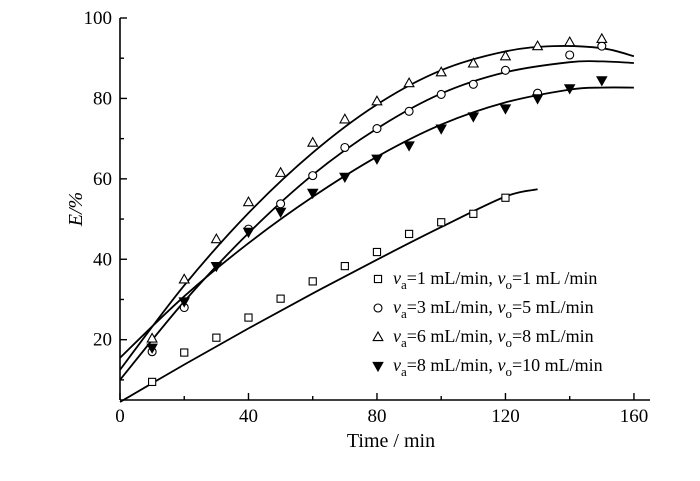 This screenshot has width=700, height=481. I want to click on legend-marker-s1, so click(378, 279).